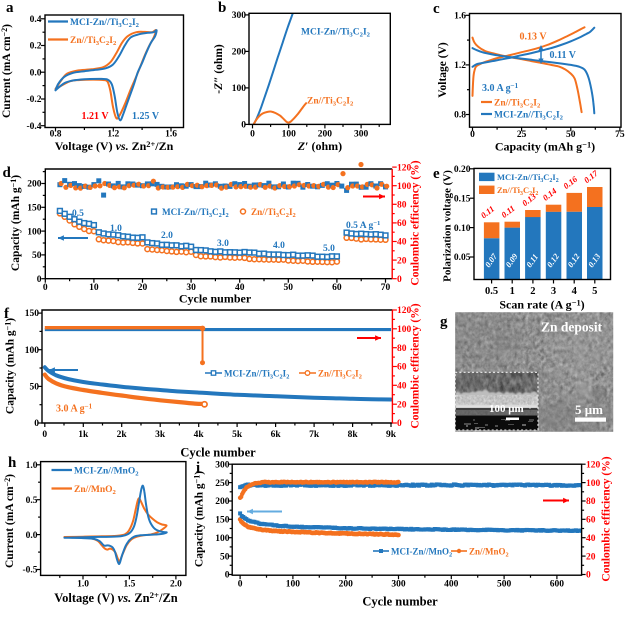 This screenshot has height=622, width=633. I want to click on svg-text: i, so click(198, 468).